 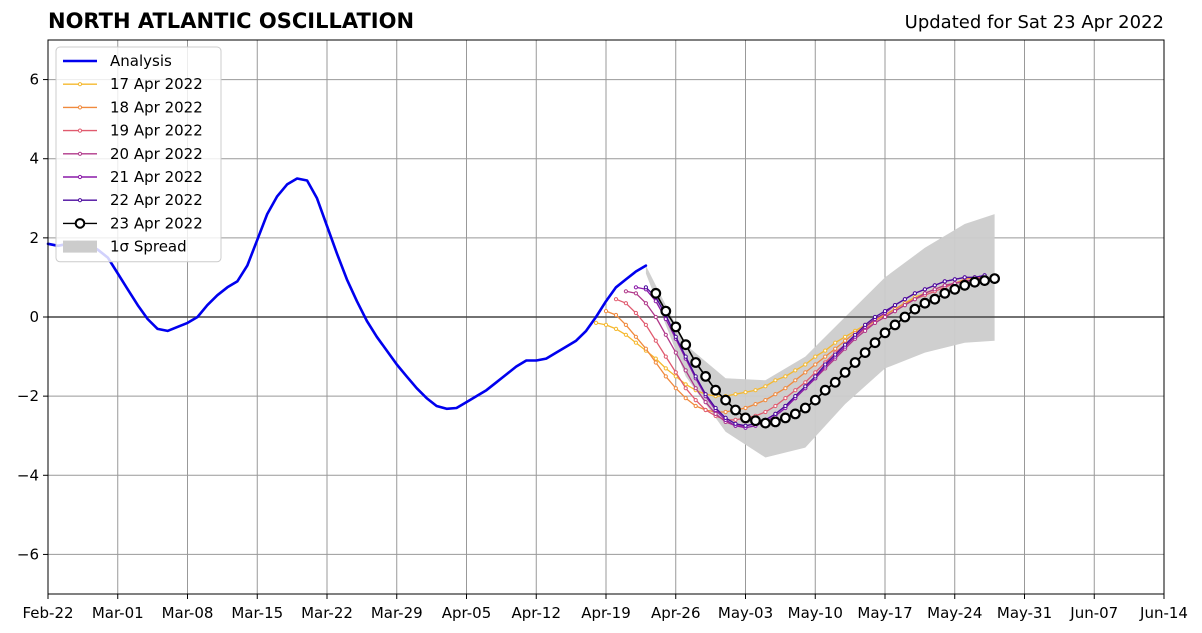 What do you see at coordinates (327, 613) in the screenshot?
I see `x-tick-label: Mar-22` at bounding box center [327, 613].